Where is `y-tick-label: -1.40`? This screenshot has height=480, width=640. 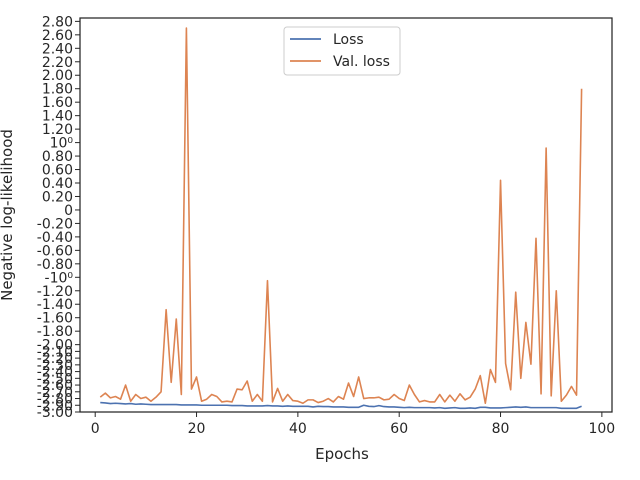
y-tick-label: -1.40 is located at coordinates (55, 305).